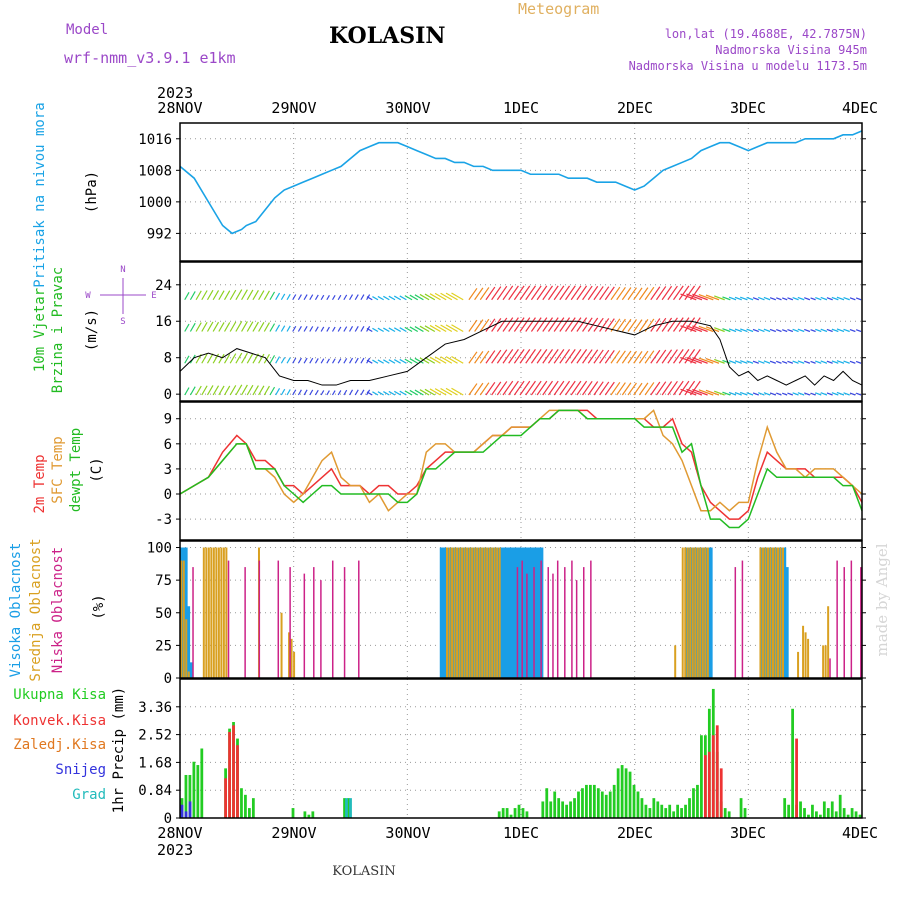  I want to click on precip-legend-conv: Konvek.Kisa, so click(59, 721).